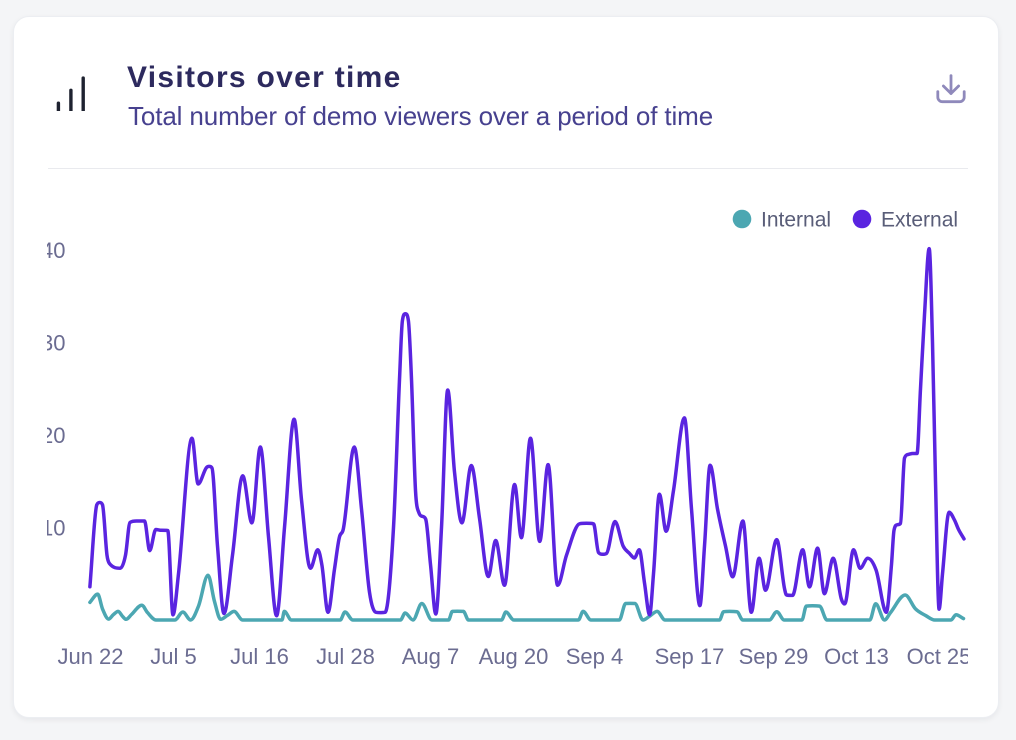 This screenshot has width=1016, height=740. I want to click on svg-text: Jul 28, so click(345, 656).